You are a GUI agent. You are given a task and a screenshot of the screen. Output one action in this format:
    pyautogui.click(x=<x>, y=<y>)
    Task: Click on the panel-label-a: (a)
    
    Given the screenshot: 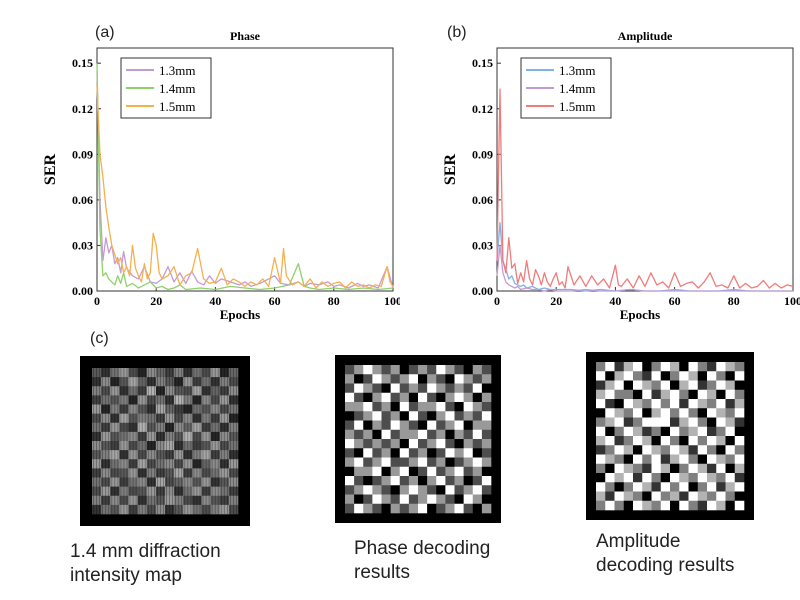 What is the action you would take?
    pyautogui.click(x=105, y=32)
    